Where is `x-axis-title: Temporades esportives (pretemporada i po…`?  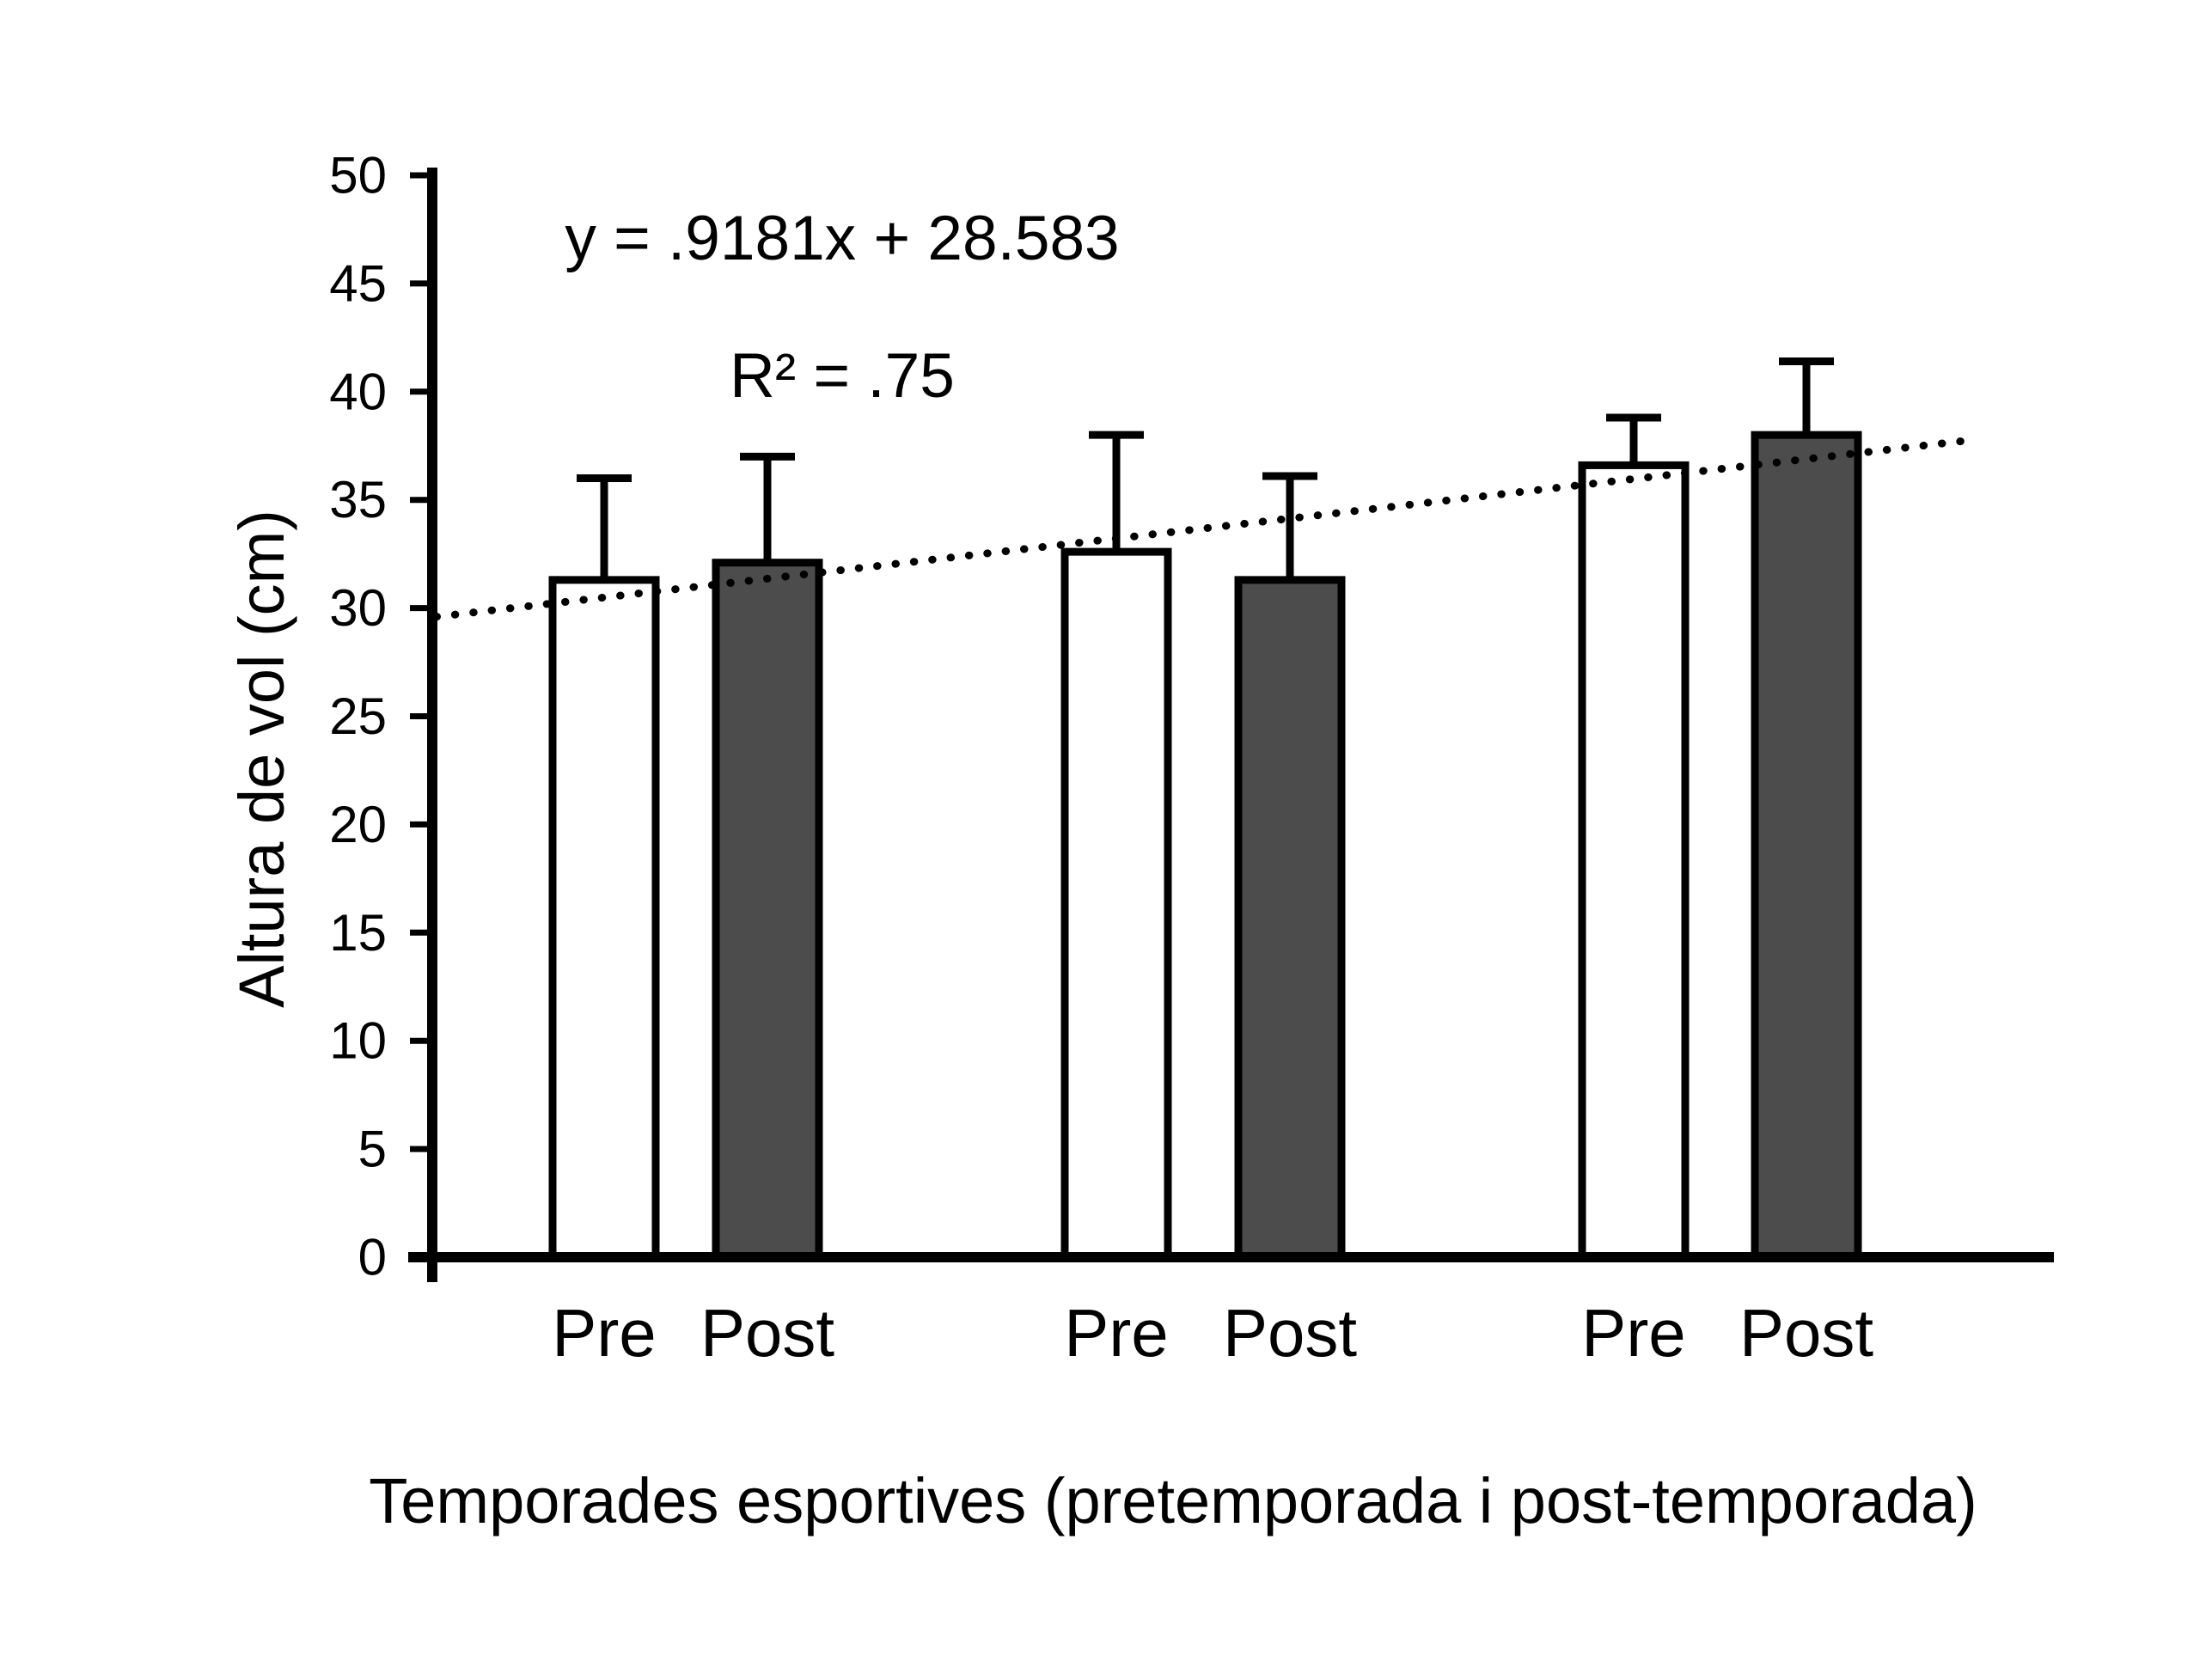
x-axis-title: Temporades esportives (pretemporada i po… is located at coordinates (1173, 1501).